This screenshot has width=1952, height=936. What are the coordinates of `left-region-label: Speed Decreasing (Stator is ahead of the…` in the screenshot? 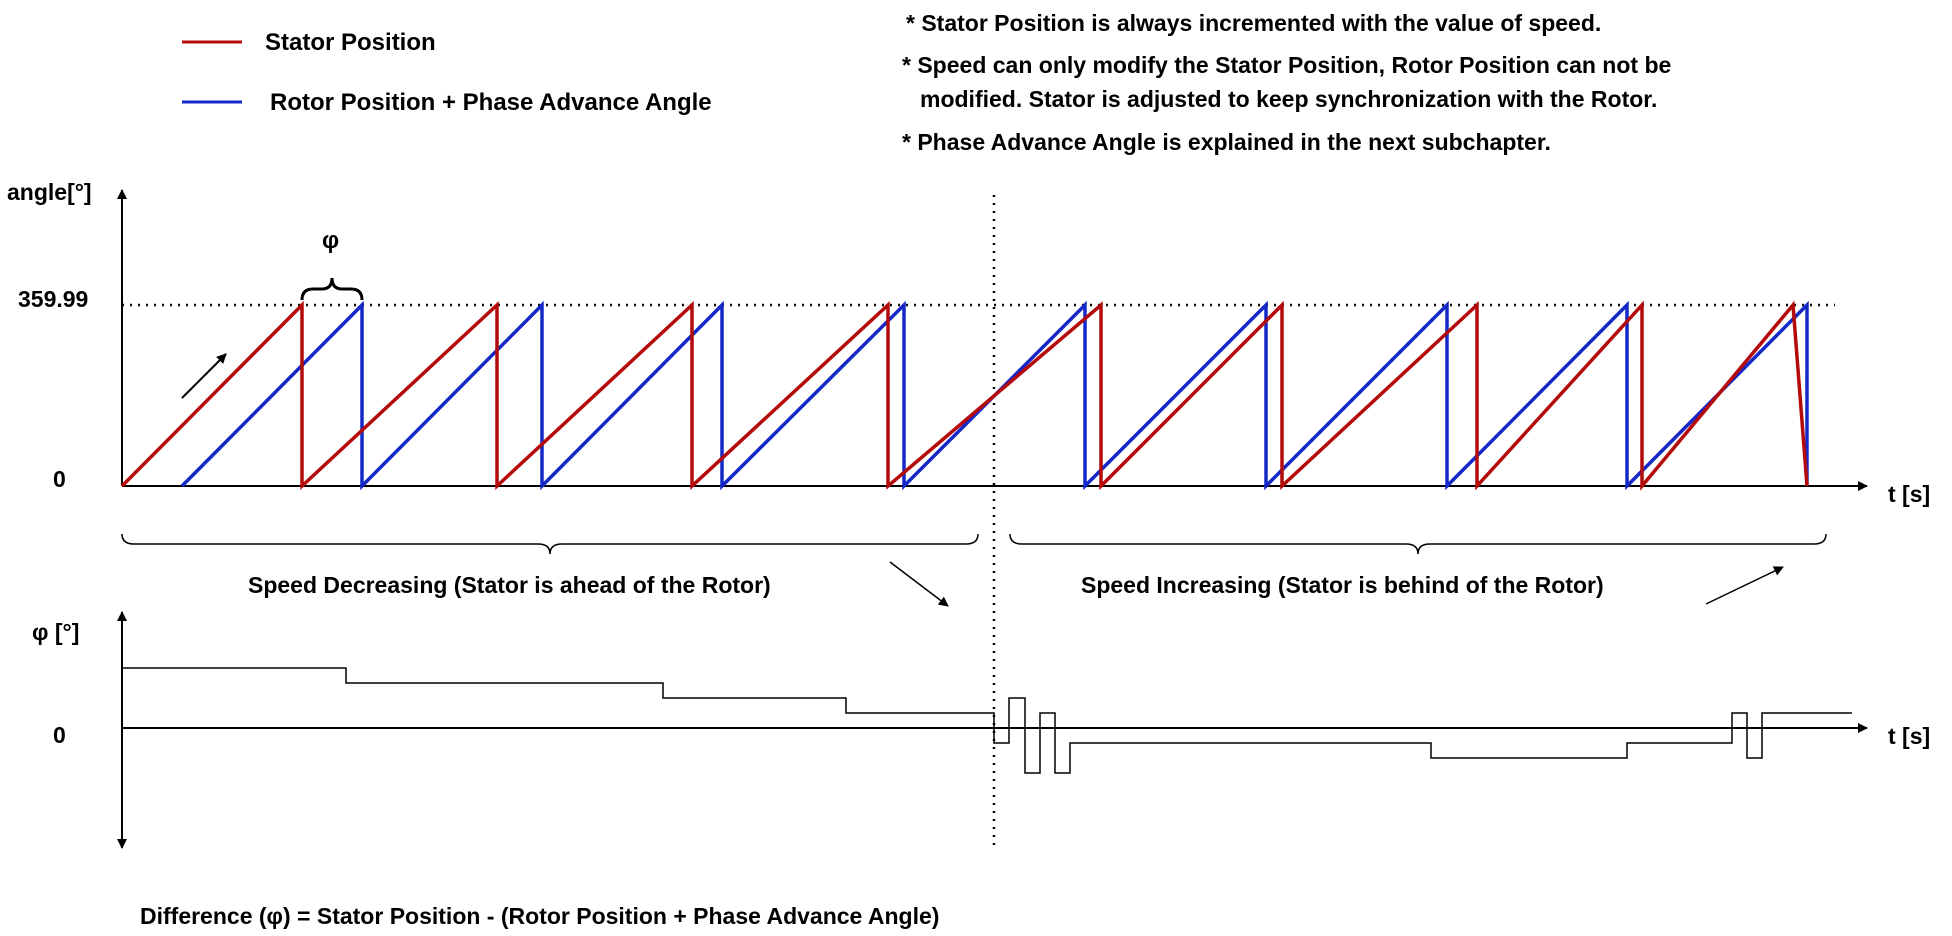 It's located at (509, 585).